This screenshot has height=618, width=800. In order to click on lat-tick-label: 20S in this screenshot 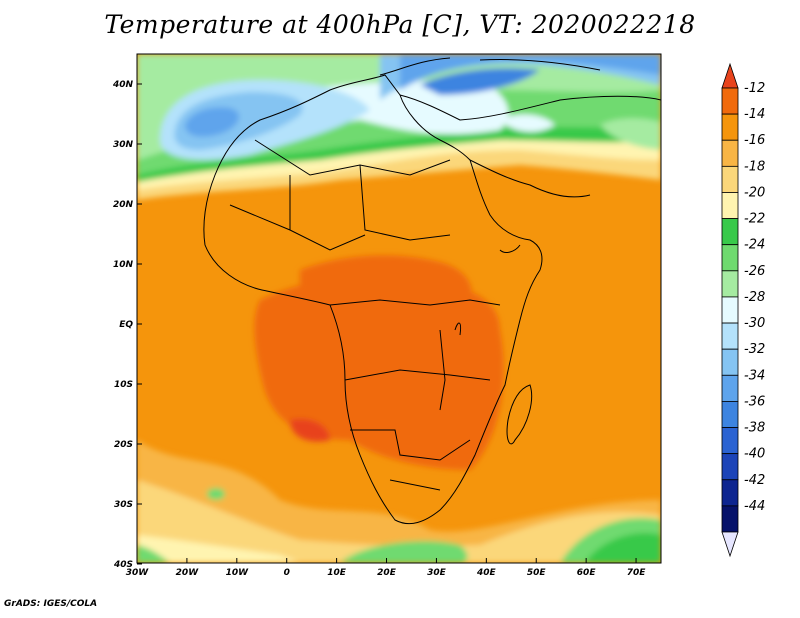, I will do `click(123, 445)`.